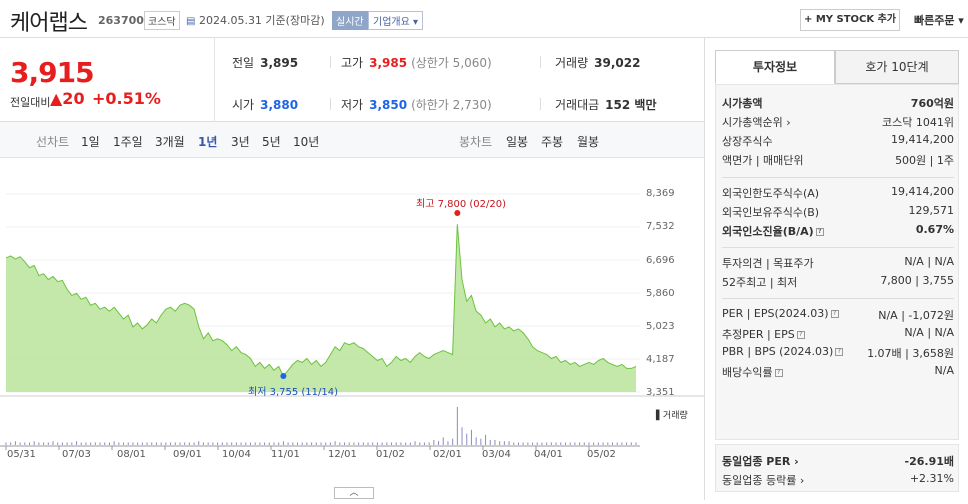  What do you see at coordinates (342, 454) in the screenshot?
I see `x-tick: 12/01` at bounding box center [342, 454].